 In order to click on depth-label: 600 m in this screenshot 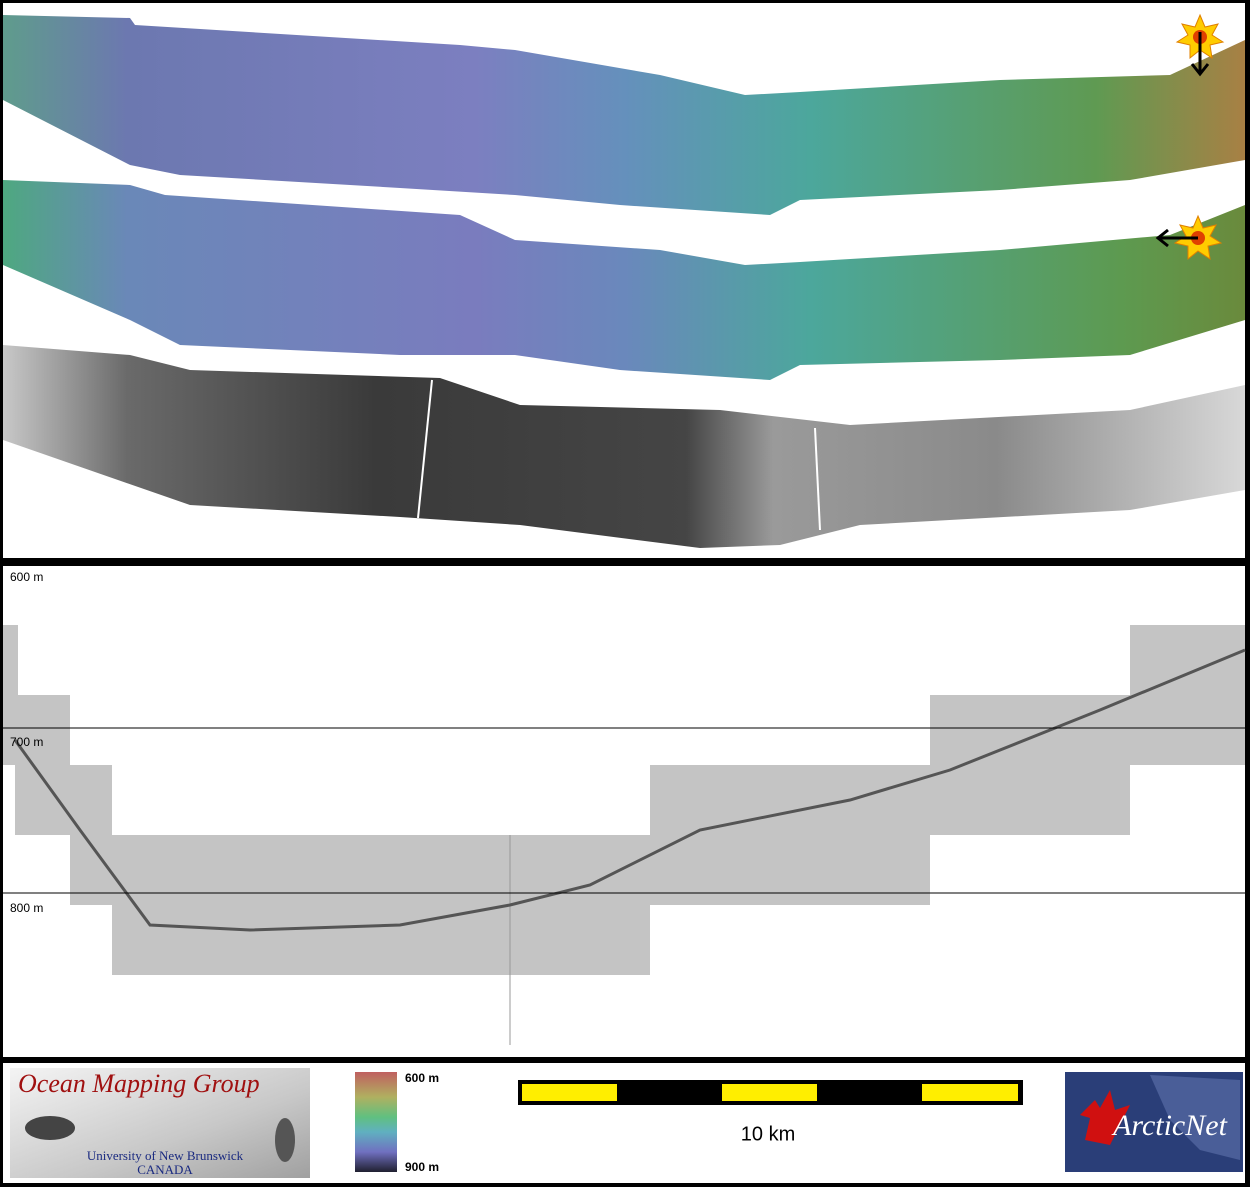, I will do `click(26, 577)`.